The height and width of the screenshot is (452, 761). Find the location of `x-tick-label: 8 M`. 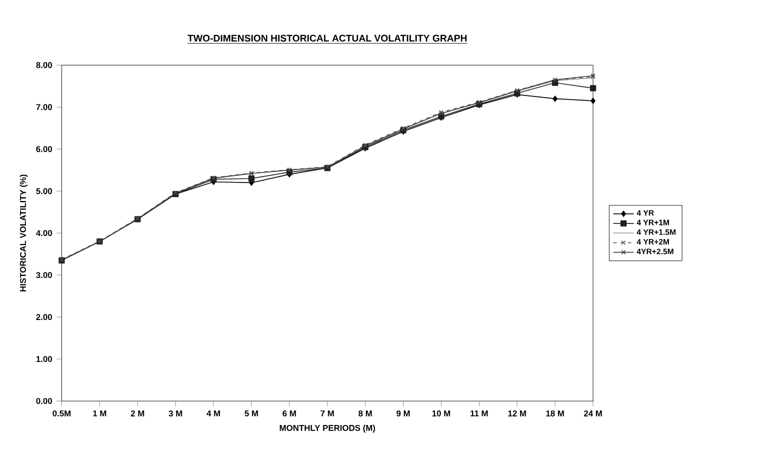

x-tick-label: 8 M is located at coordinates (365, 413).